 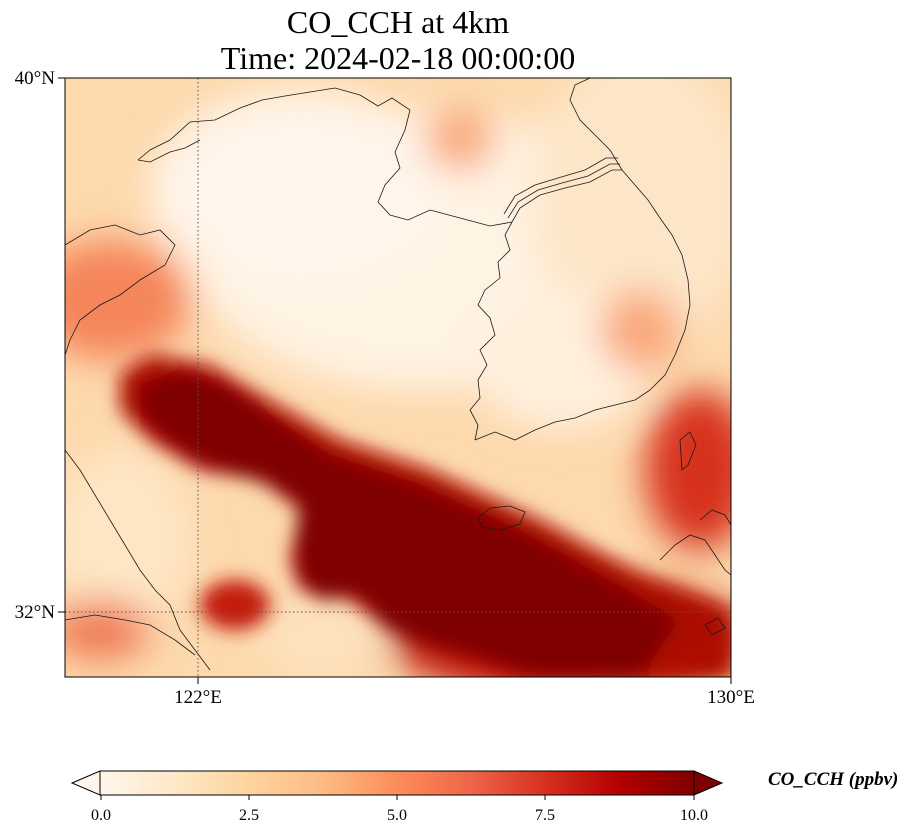 I want to click on map-subtitle: Time: 2024-02-18 00:00:00, so click(x=398, y=58).